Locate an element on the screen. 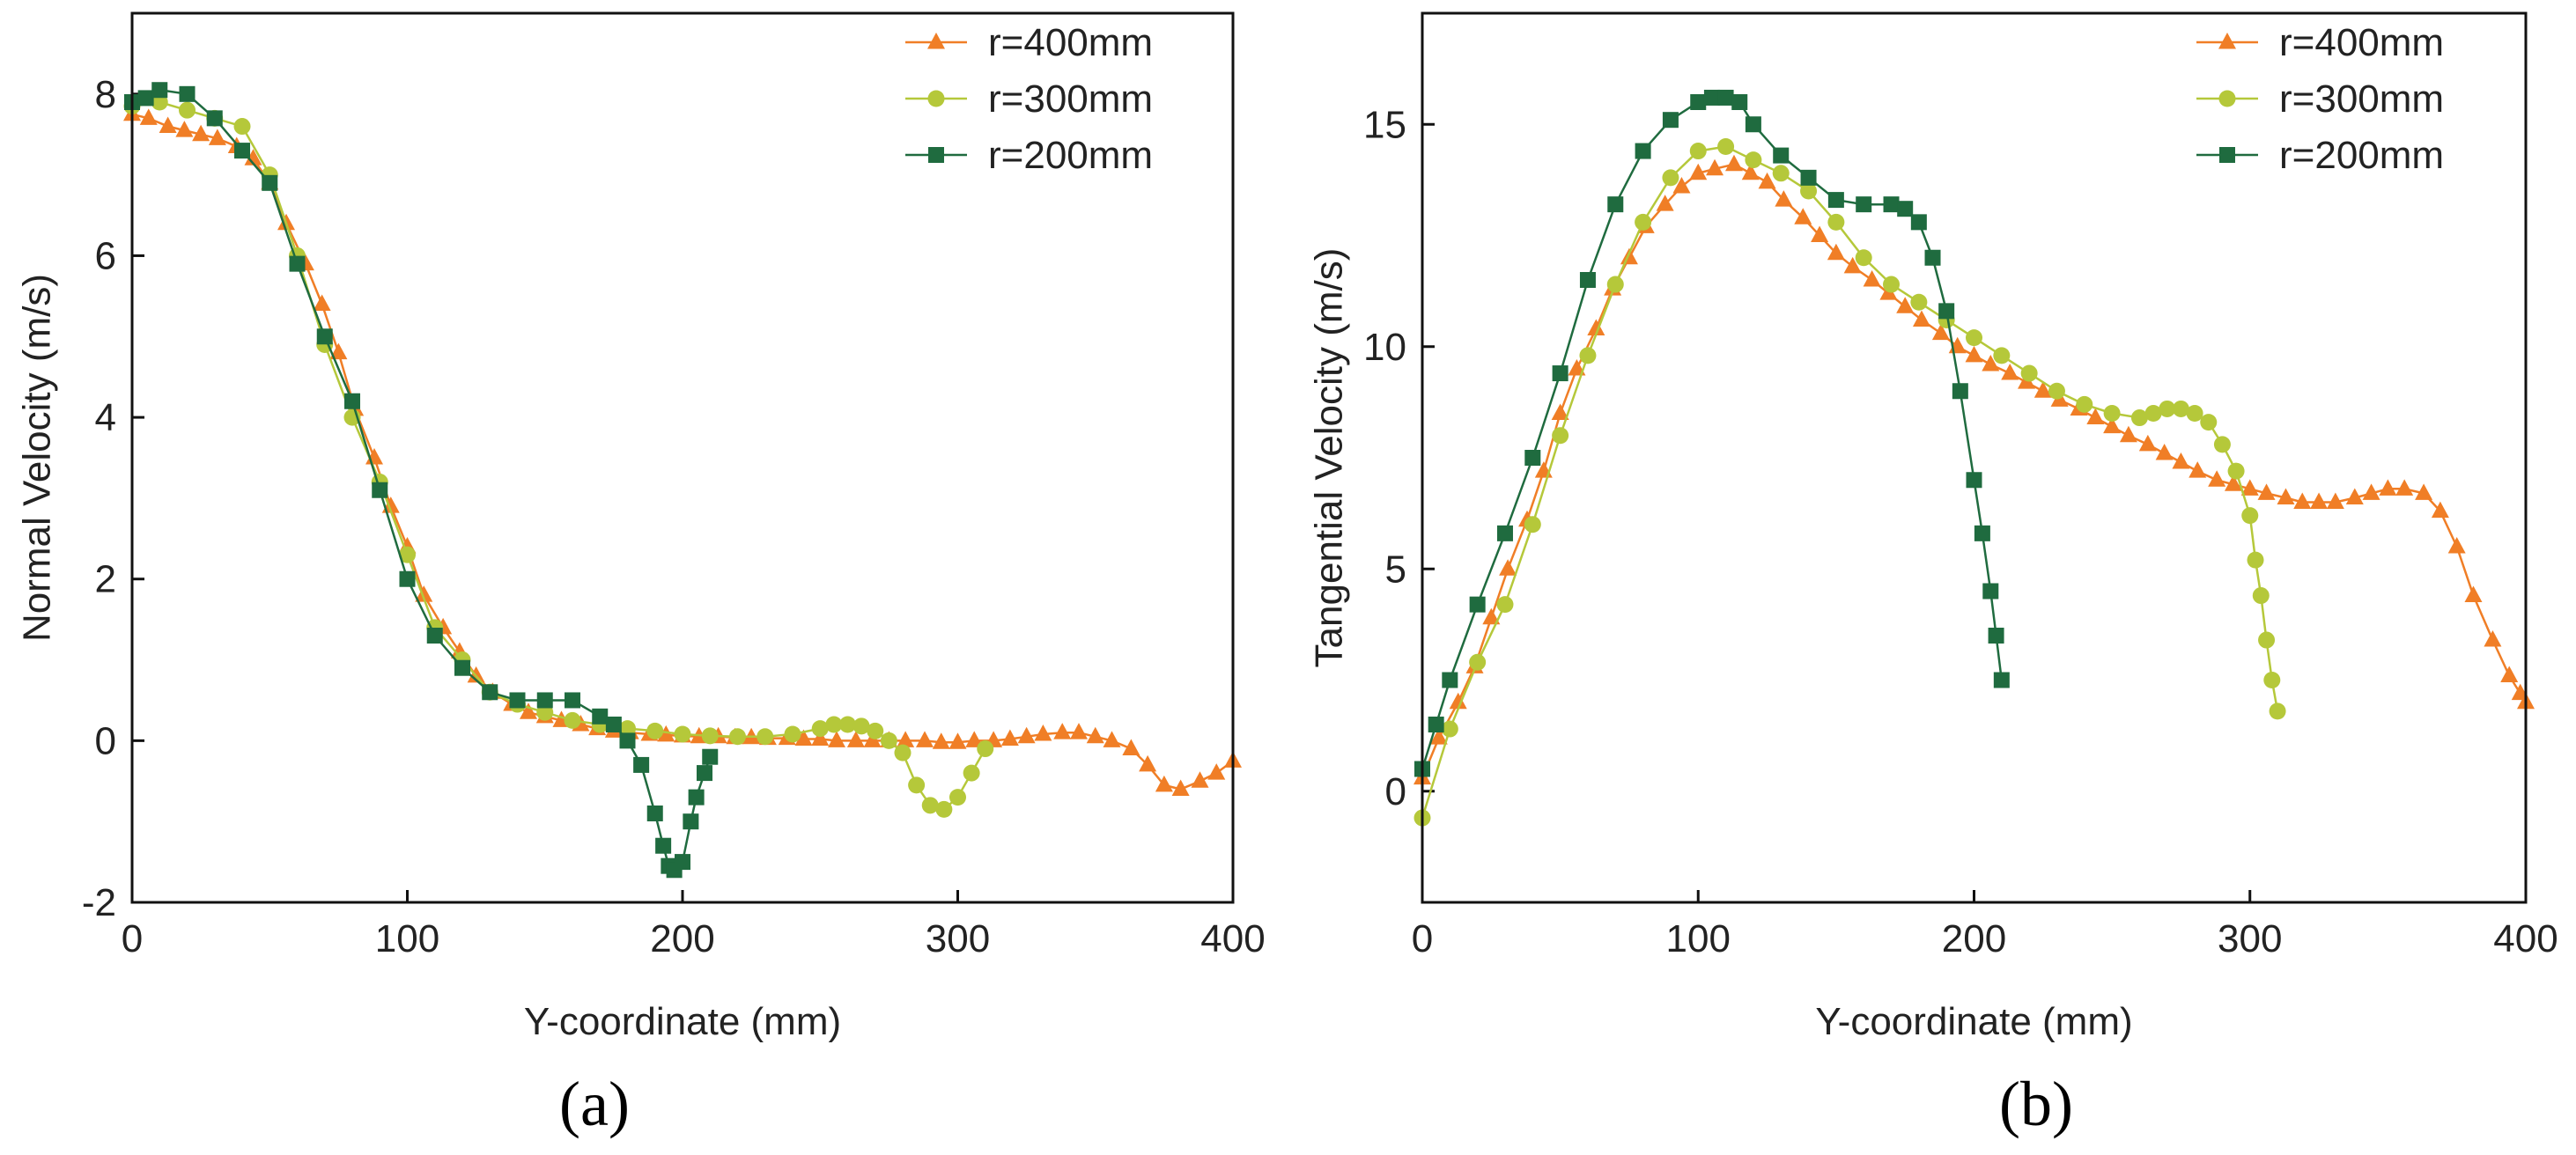  chart-a-y-axis-label: Normal Velocity (m/s) is located at coordinates (37, 458).